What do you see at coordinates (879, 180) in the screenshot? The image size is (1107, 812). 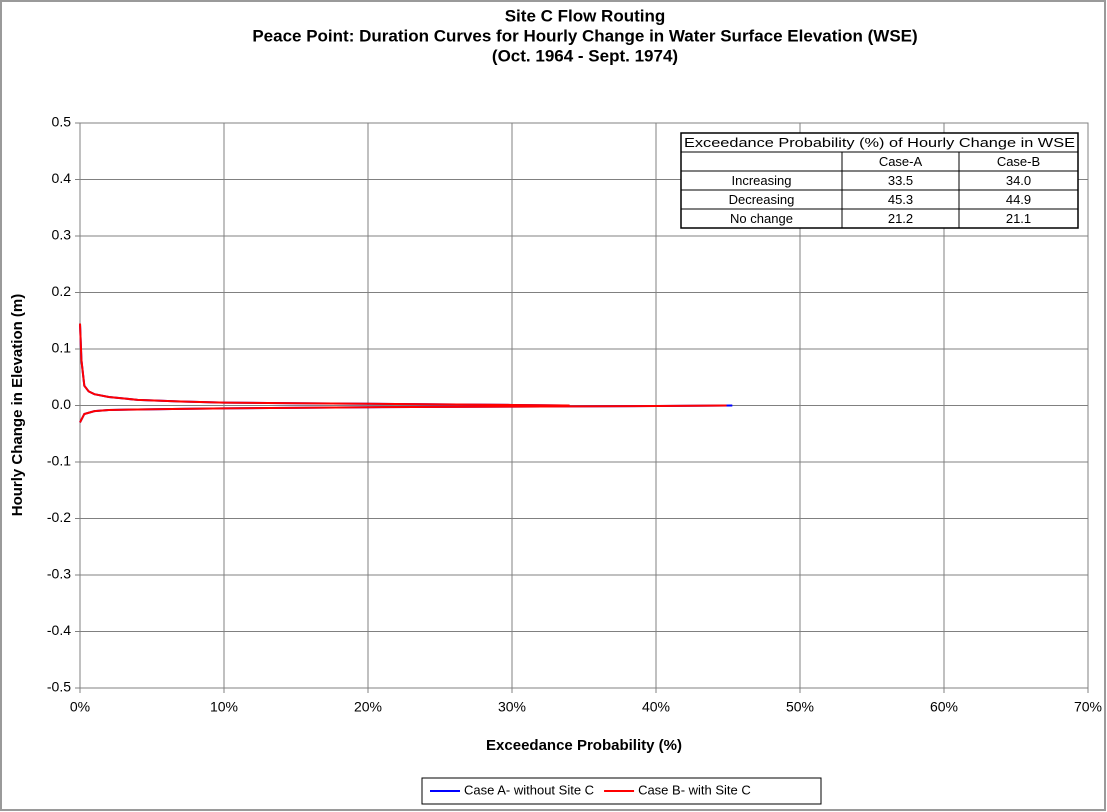 I see `table-frame` at bounding box center [879, 180].